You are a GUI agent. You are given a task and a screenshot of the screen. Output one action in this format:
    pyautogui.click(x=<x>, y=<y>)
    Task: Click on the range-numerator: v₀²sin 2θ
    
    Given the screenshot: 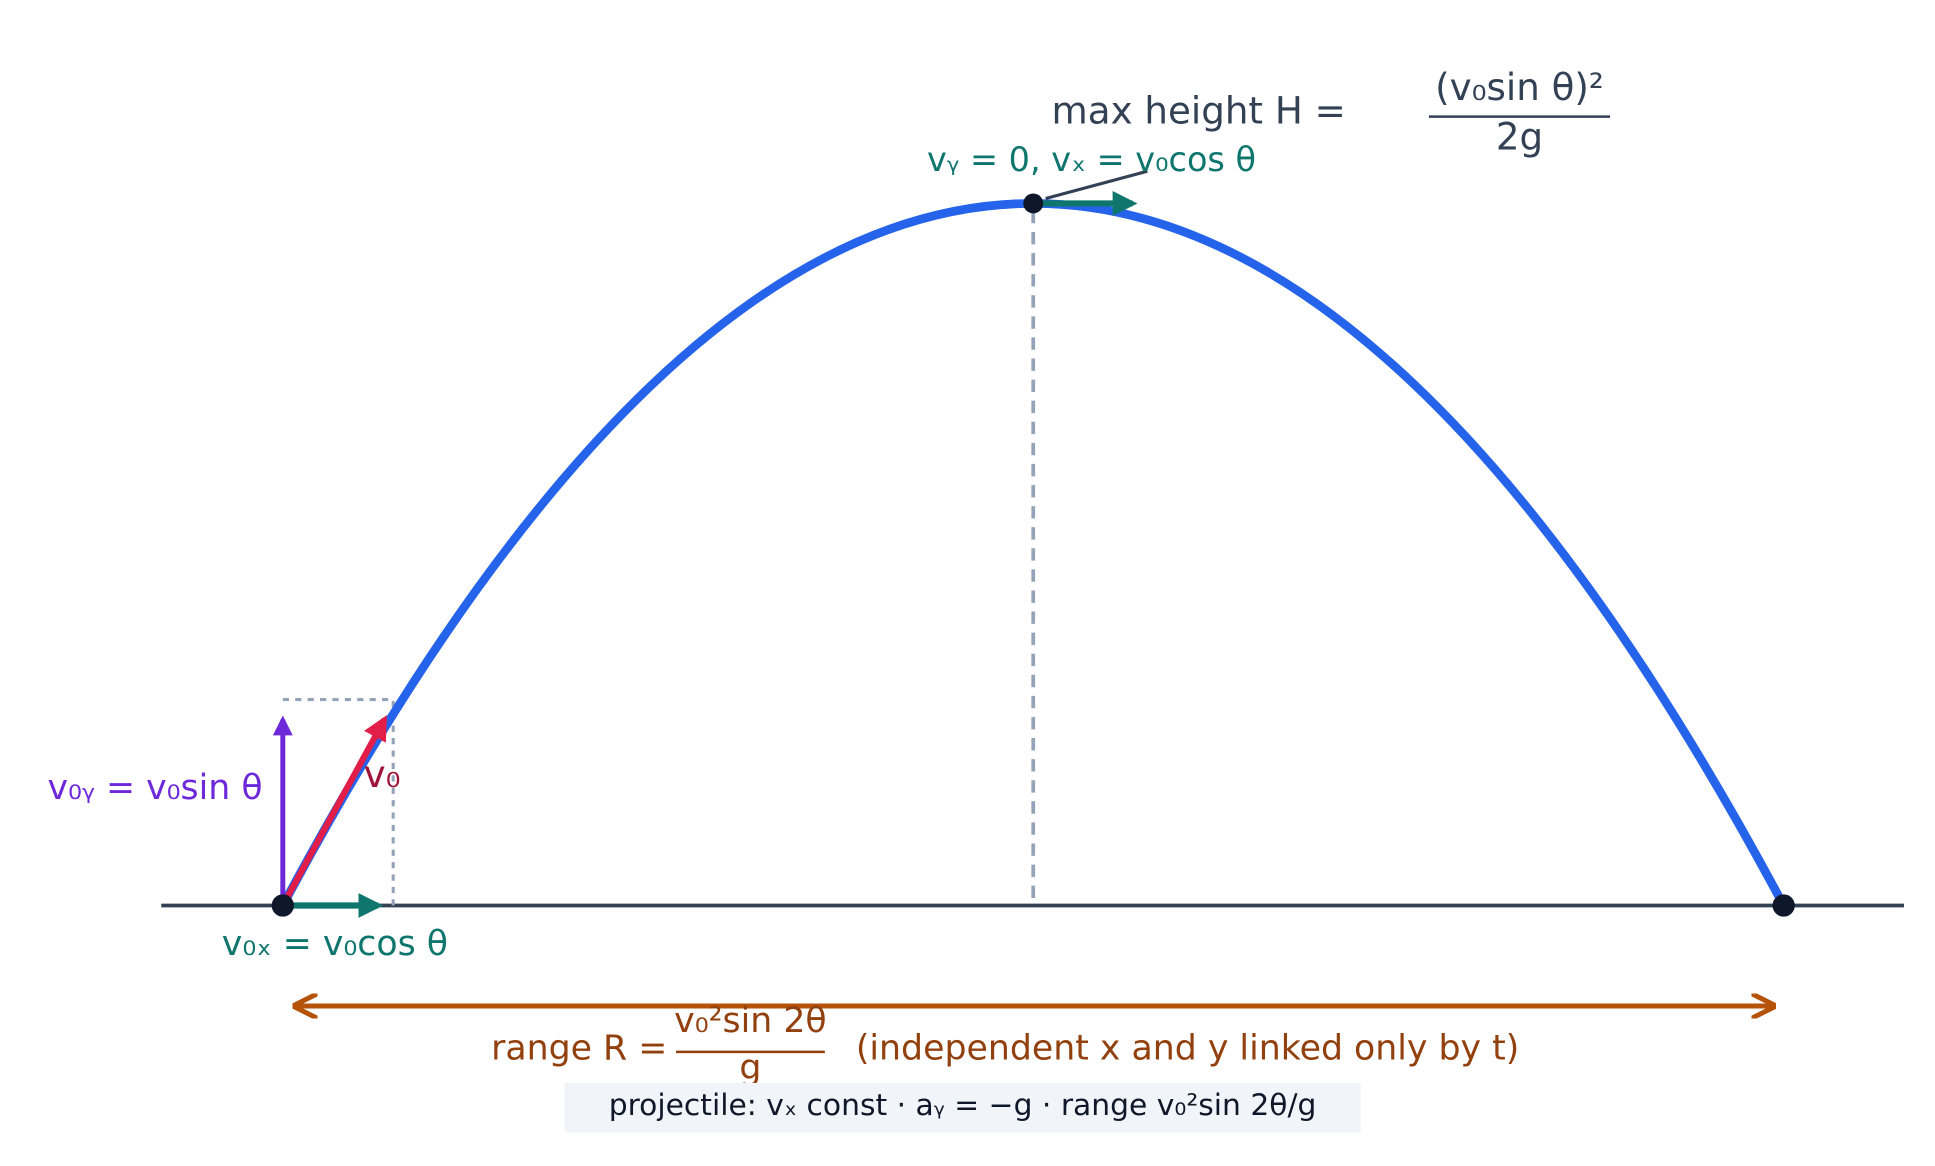 What is the action you would take?
    pyautogui.click(x=750, y=1021)
    